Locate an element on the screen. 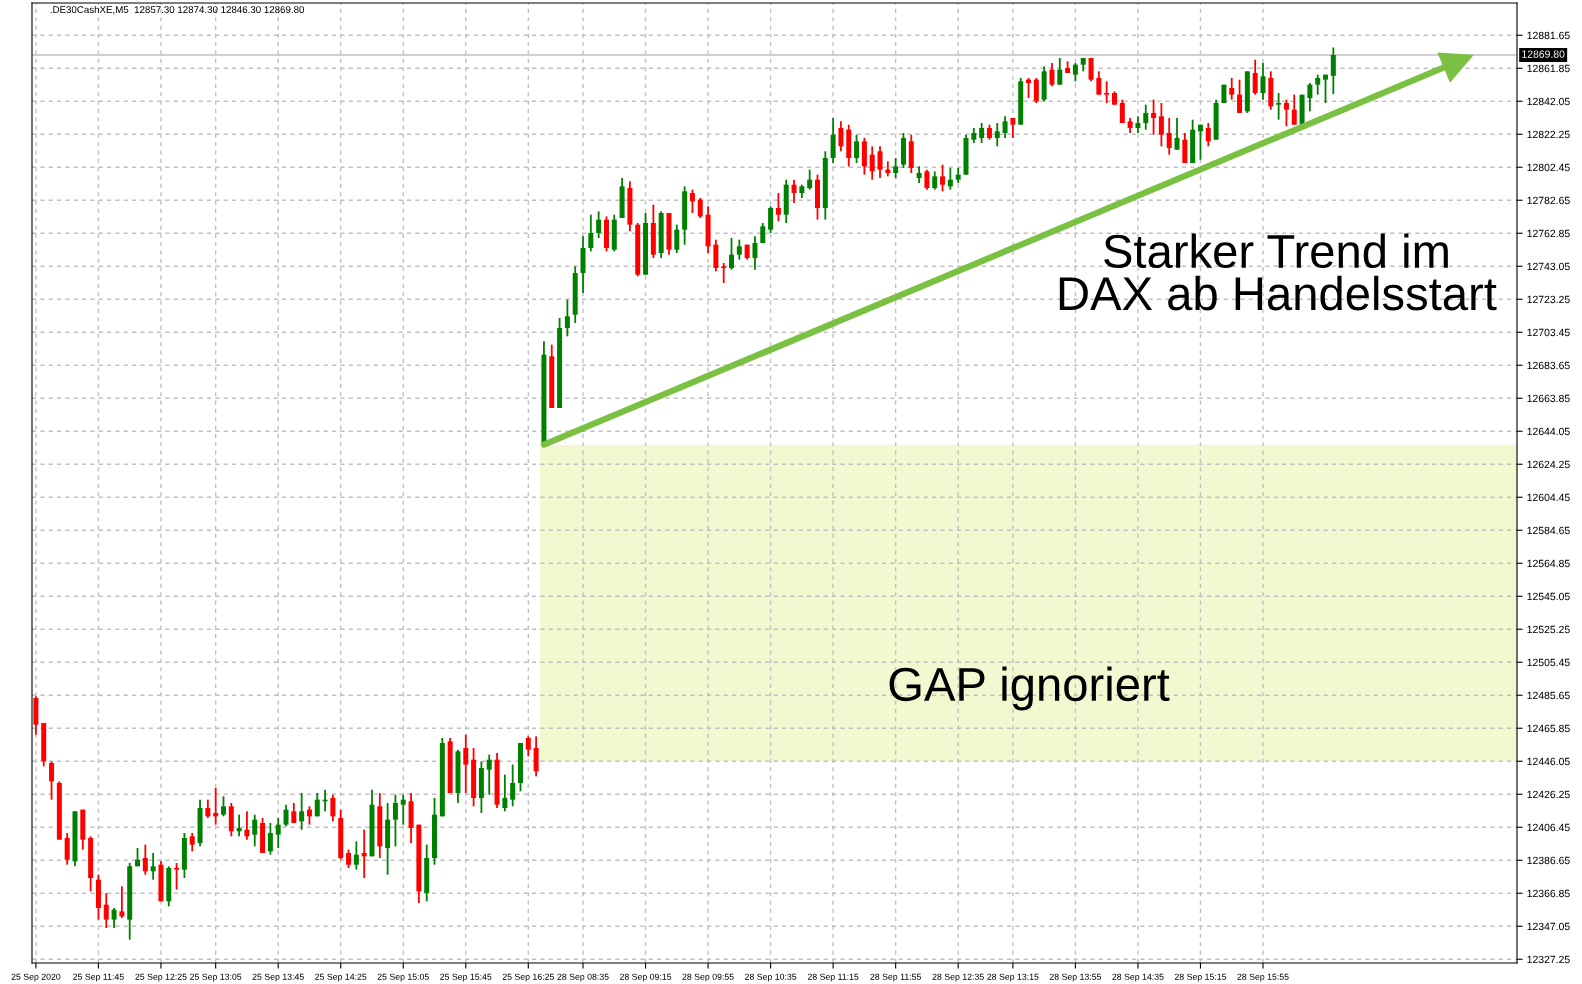 This screenshot has height=984, width=1582. band-label: GAP ignoriert is located at coordinates (1029, 688).